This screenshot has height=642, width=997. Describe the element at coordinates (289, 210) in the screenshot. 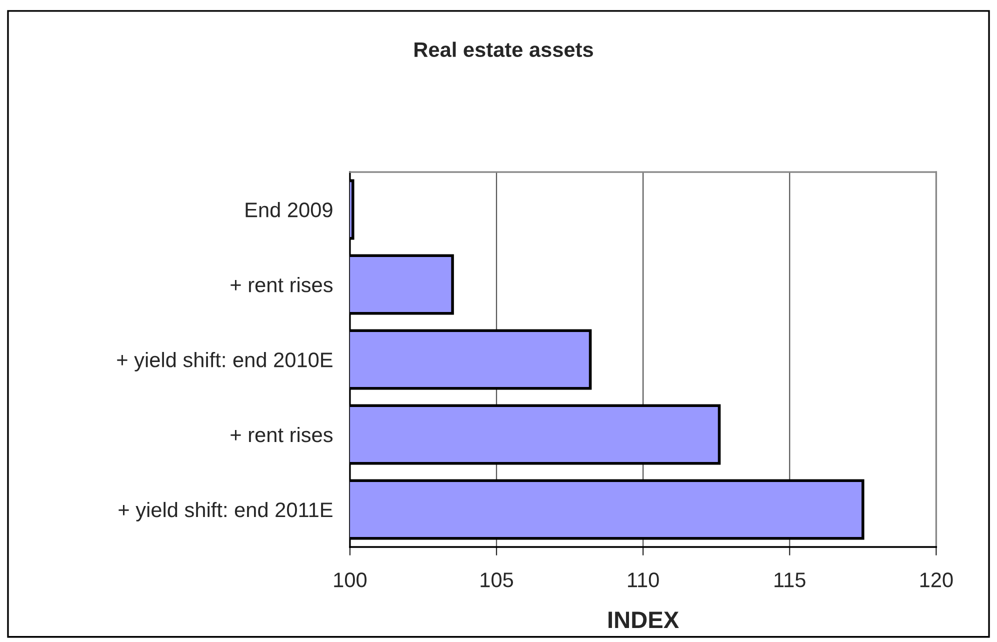

I see `y-tick-label: End 2009` at that location.